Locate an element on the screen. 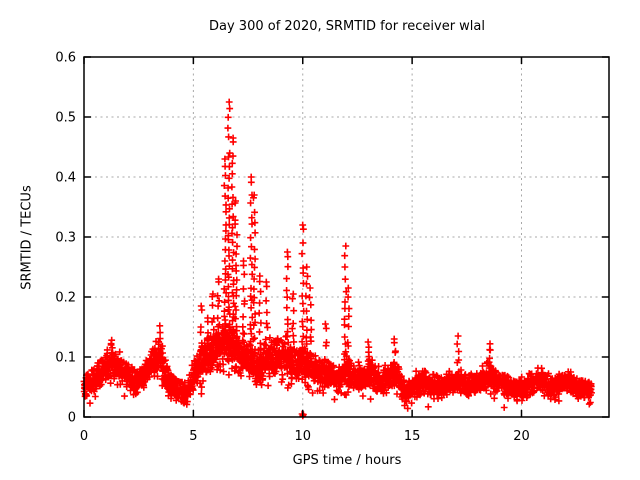 The image size is (640, 480). x-tick-label-5: 5 is located at coordinates (193, 436).